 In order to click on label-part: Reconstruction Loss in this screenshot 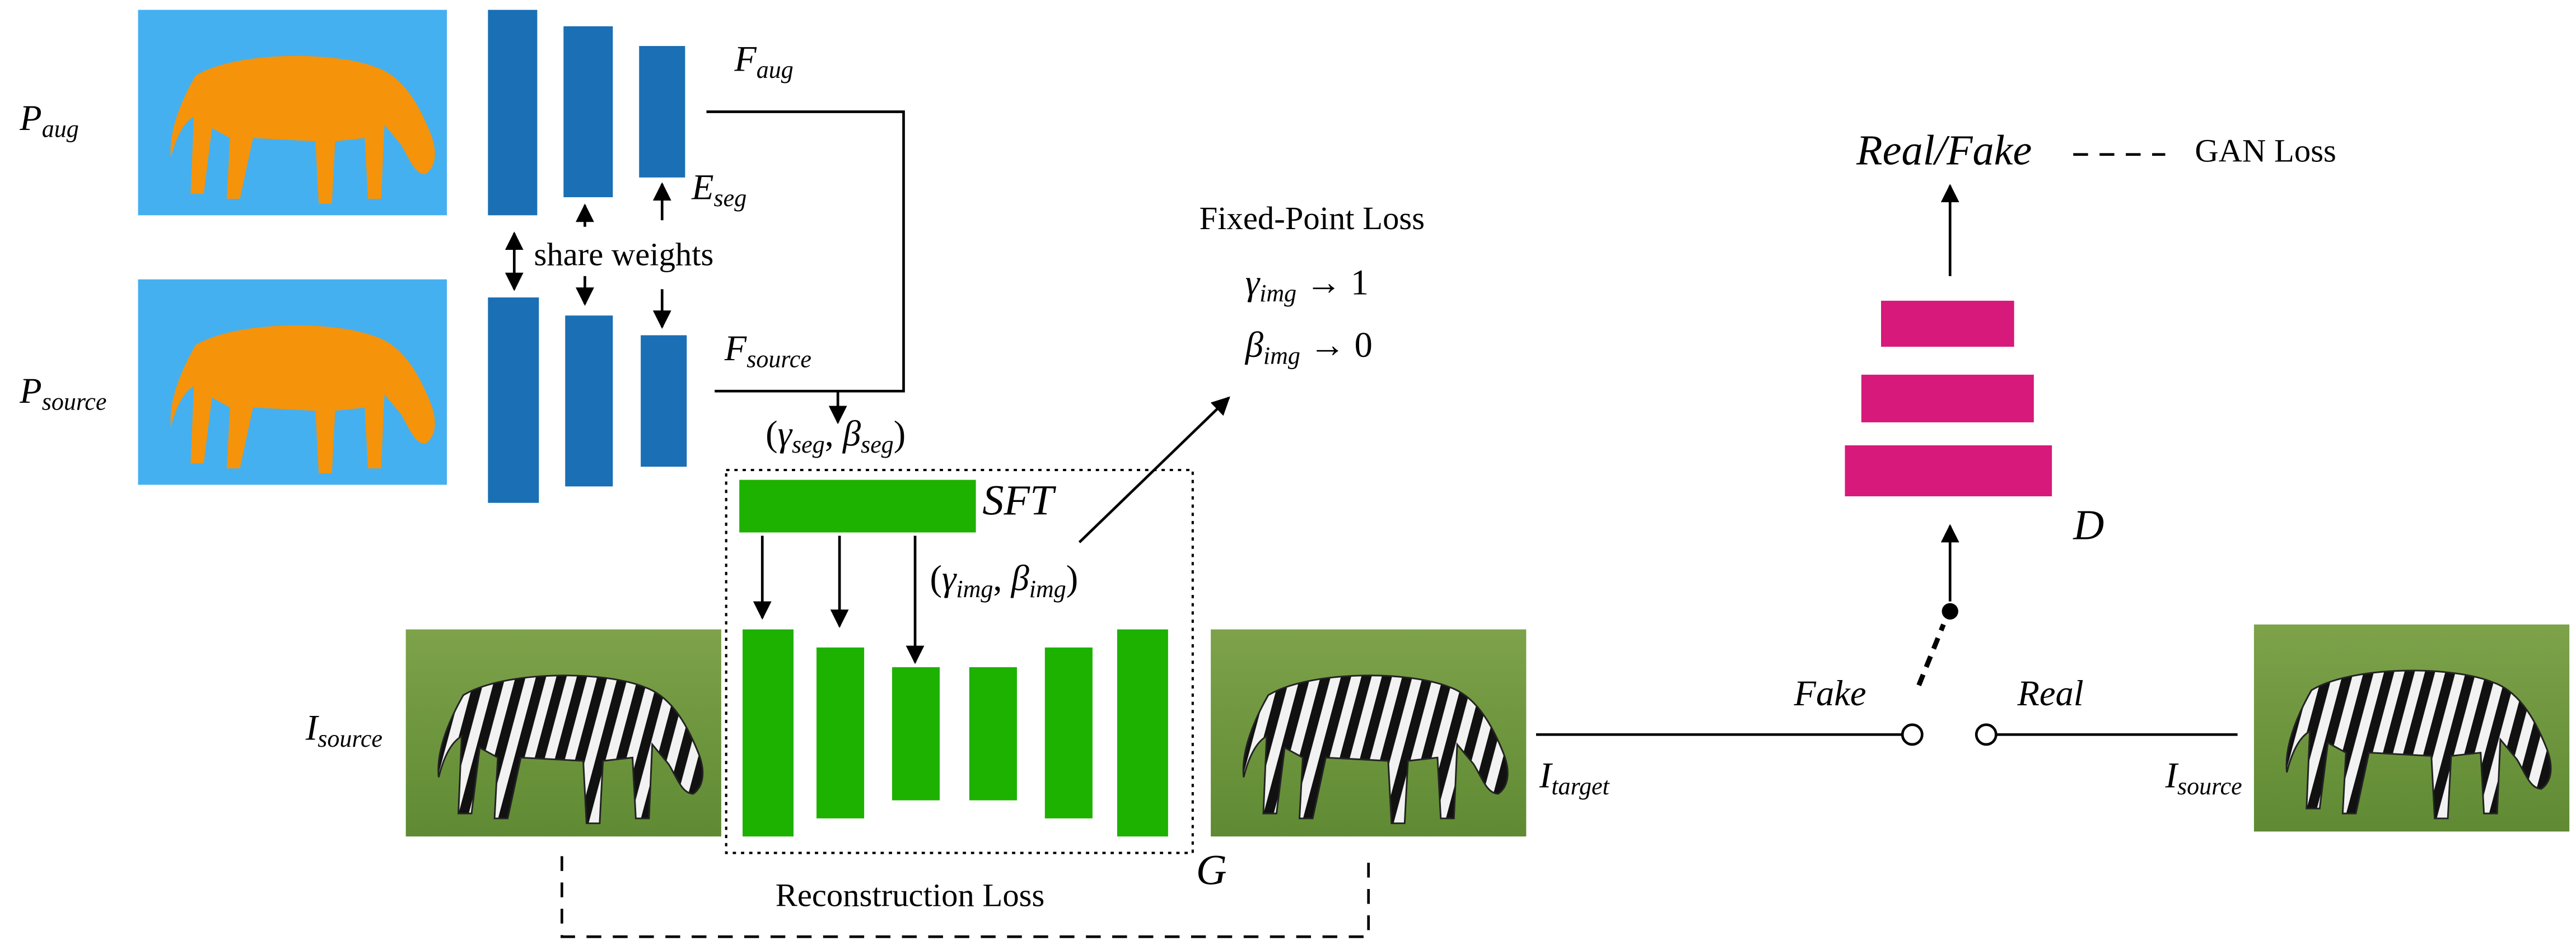, I will do `click(911, 895)`.